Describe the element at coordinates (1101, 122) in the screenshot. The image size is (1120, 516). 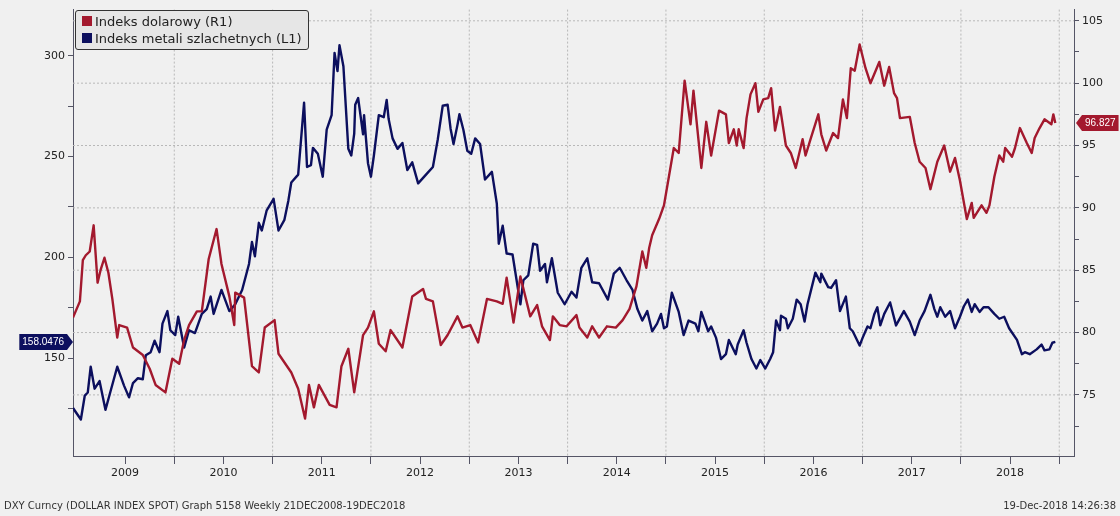
I see `text: 96.827` at that location.